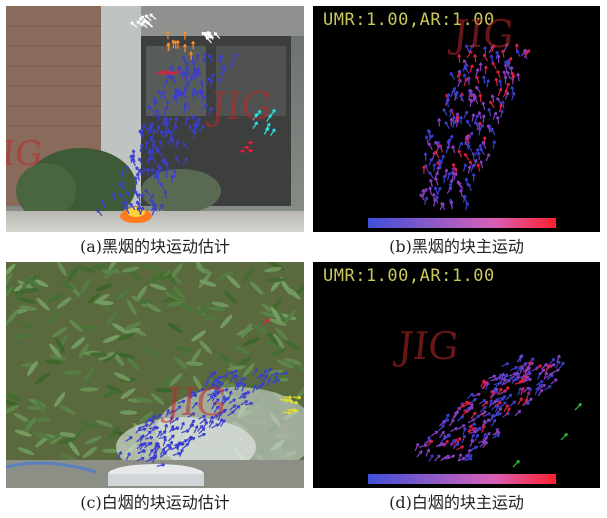  What do you see at coordinates (241, 106) in the screenshot?
I see `panel-a-watermark: JIG` at bounding box center [241, 106].